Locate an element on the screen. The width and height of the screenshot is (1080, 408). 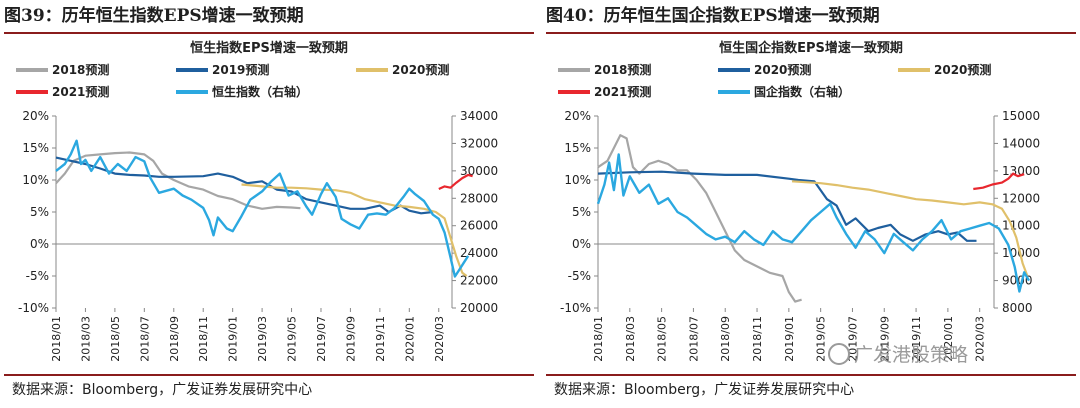
y-tick-label-right: 32000 is located at coordinates (479, 143).